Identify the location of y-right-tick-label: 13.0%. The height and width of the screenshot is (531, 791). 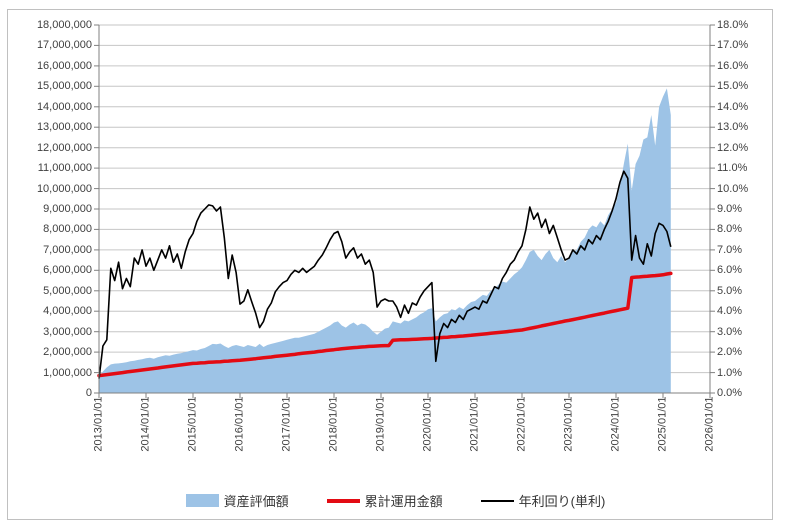
(733, 127).